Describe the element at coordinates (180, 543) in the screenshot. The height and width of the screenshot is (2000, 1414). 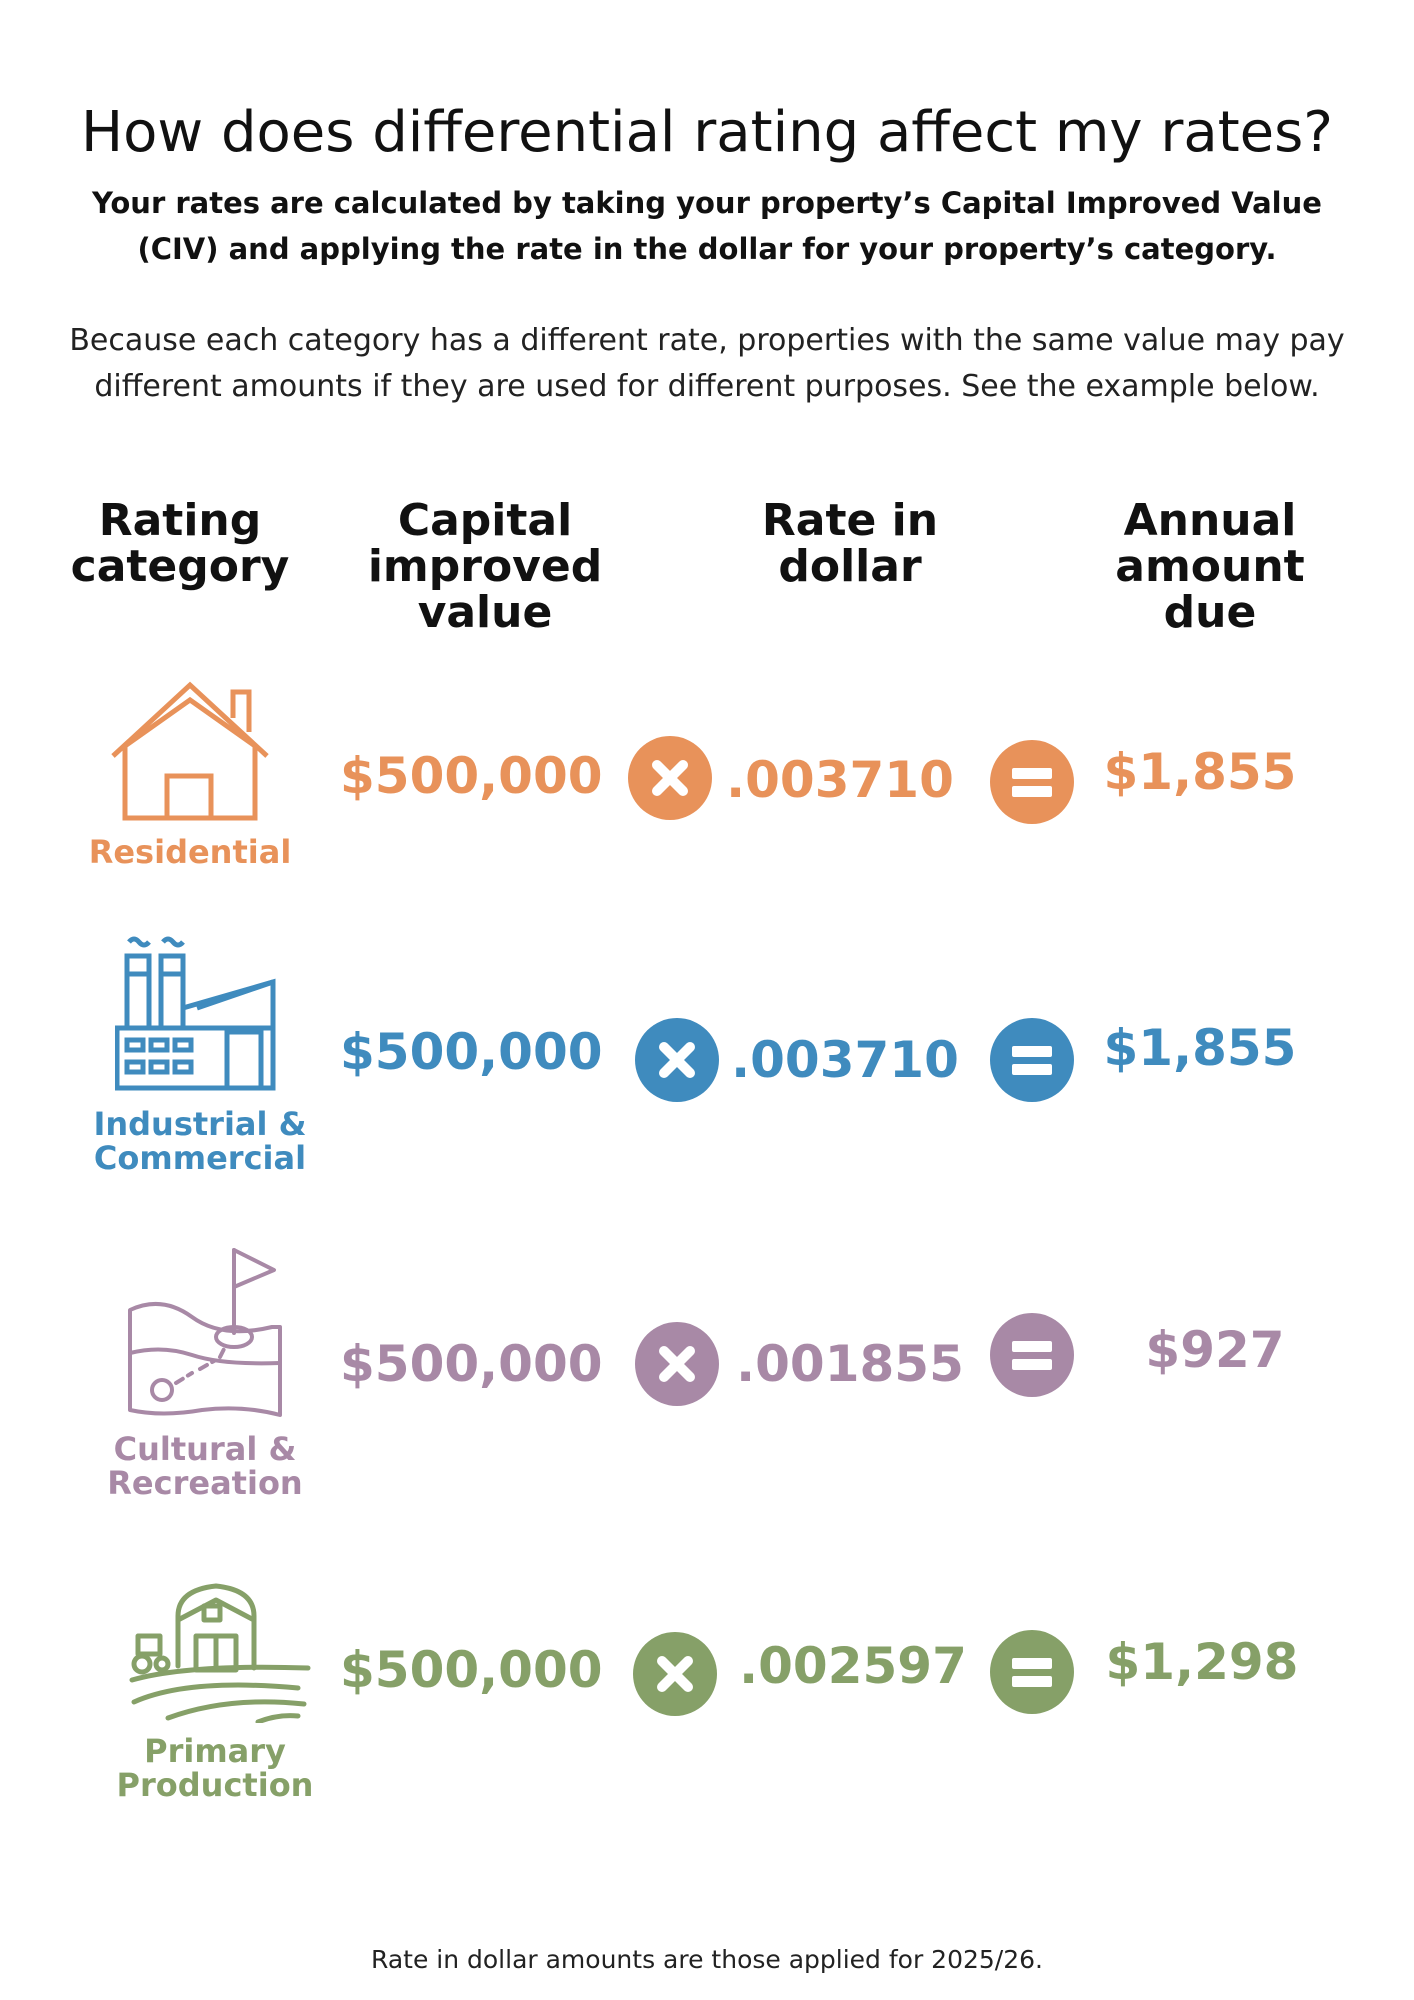
I see `column-header-category: Rating category` at that location.